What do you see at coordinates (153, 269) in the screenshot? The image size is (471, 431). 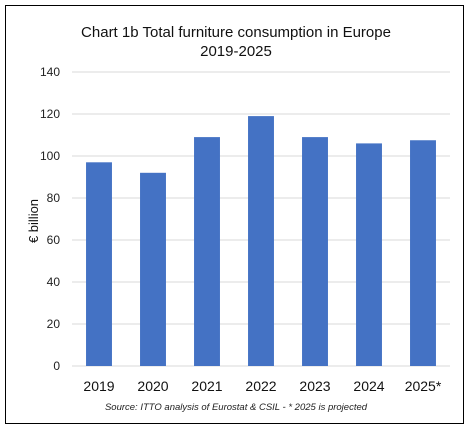 I see `bar-2020` at bounding box center [153, 269].